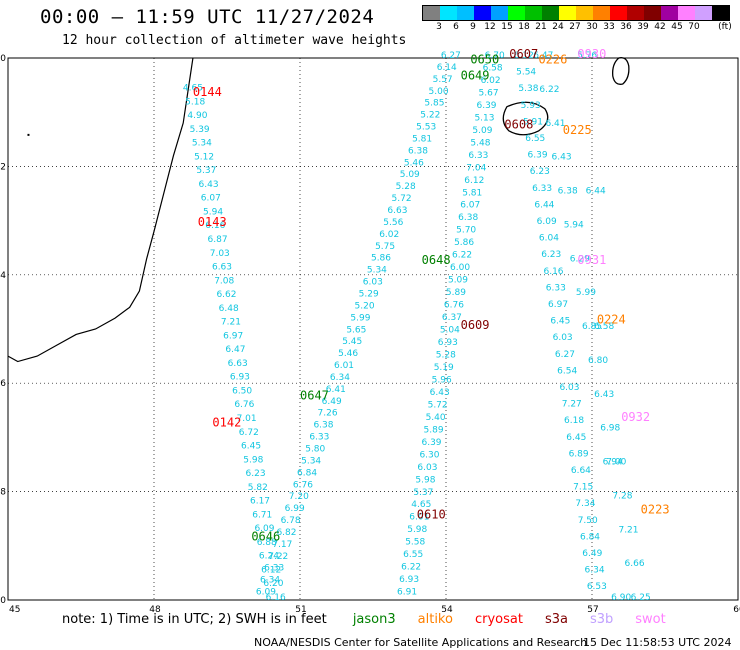 This screenshot has height=650, width=740. What do you see at coordinates (267, 543) in the screenshot?
I see `swh-value: 6.88` at bounding box center [267, 543].